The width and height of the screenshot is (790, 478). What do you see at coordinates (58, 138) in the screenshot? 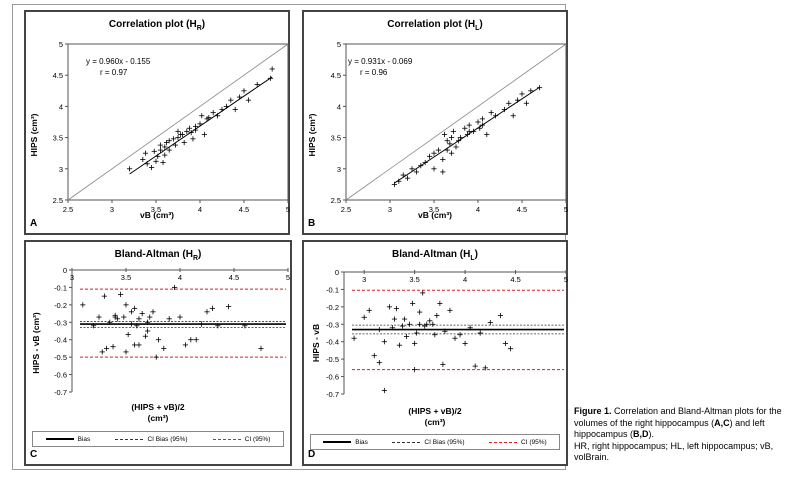
I see `y-tick-label: 3.5` at bounding box center [58, 138].